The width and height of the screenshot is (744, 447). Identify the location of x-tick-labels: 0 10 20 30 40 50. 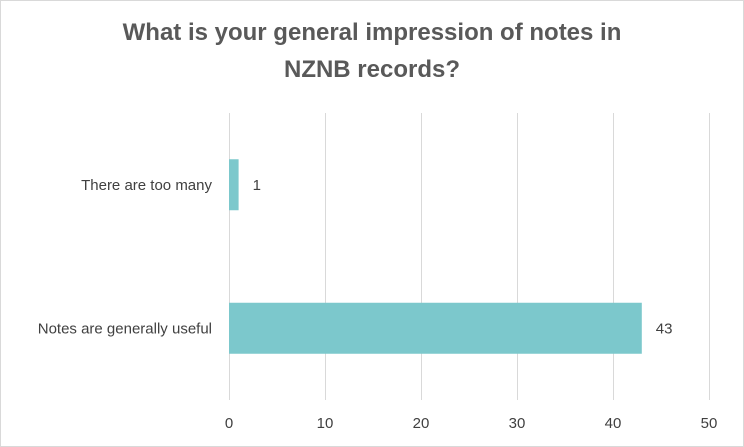
(471, 423).